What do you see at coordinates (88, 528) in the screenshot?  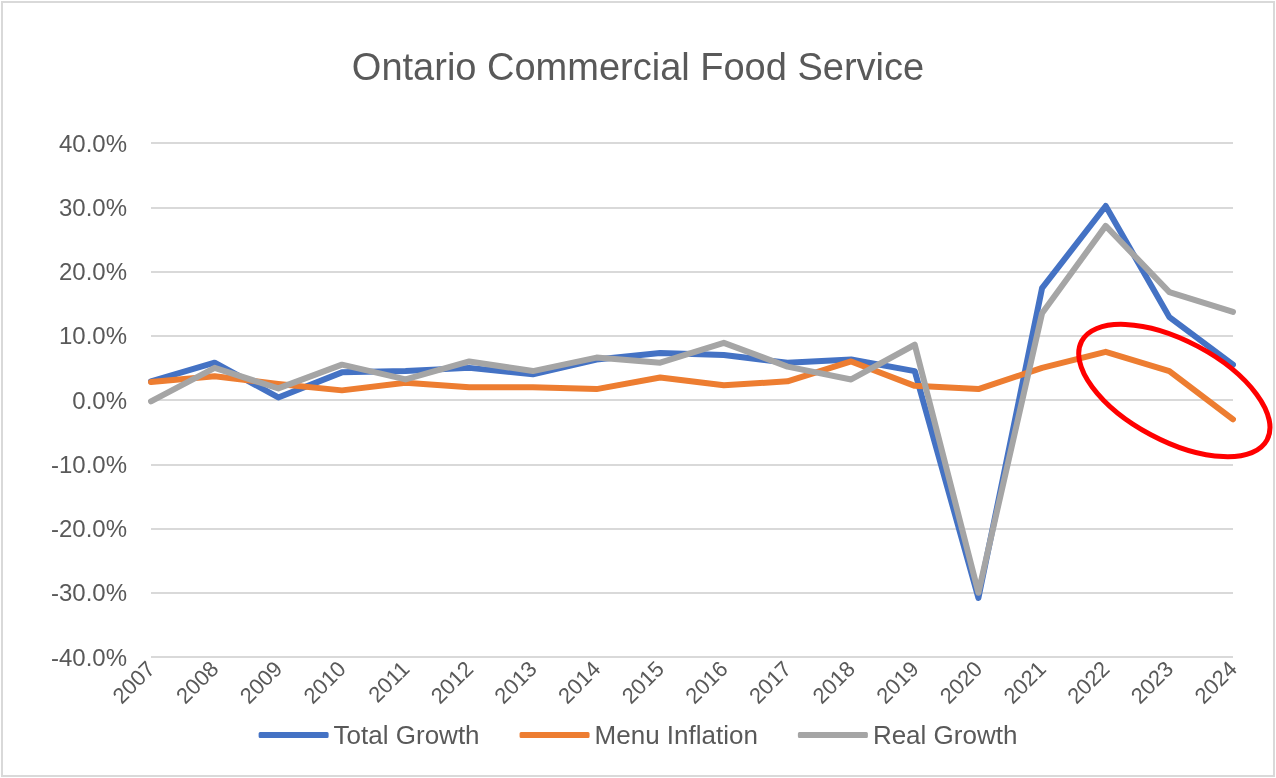 I see `y-tick-label: -20.0%` at bounding box center [88, 528].